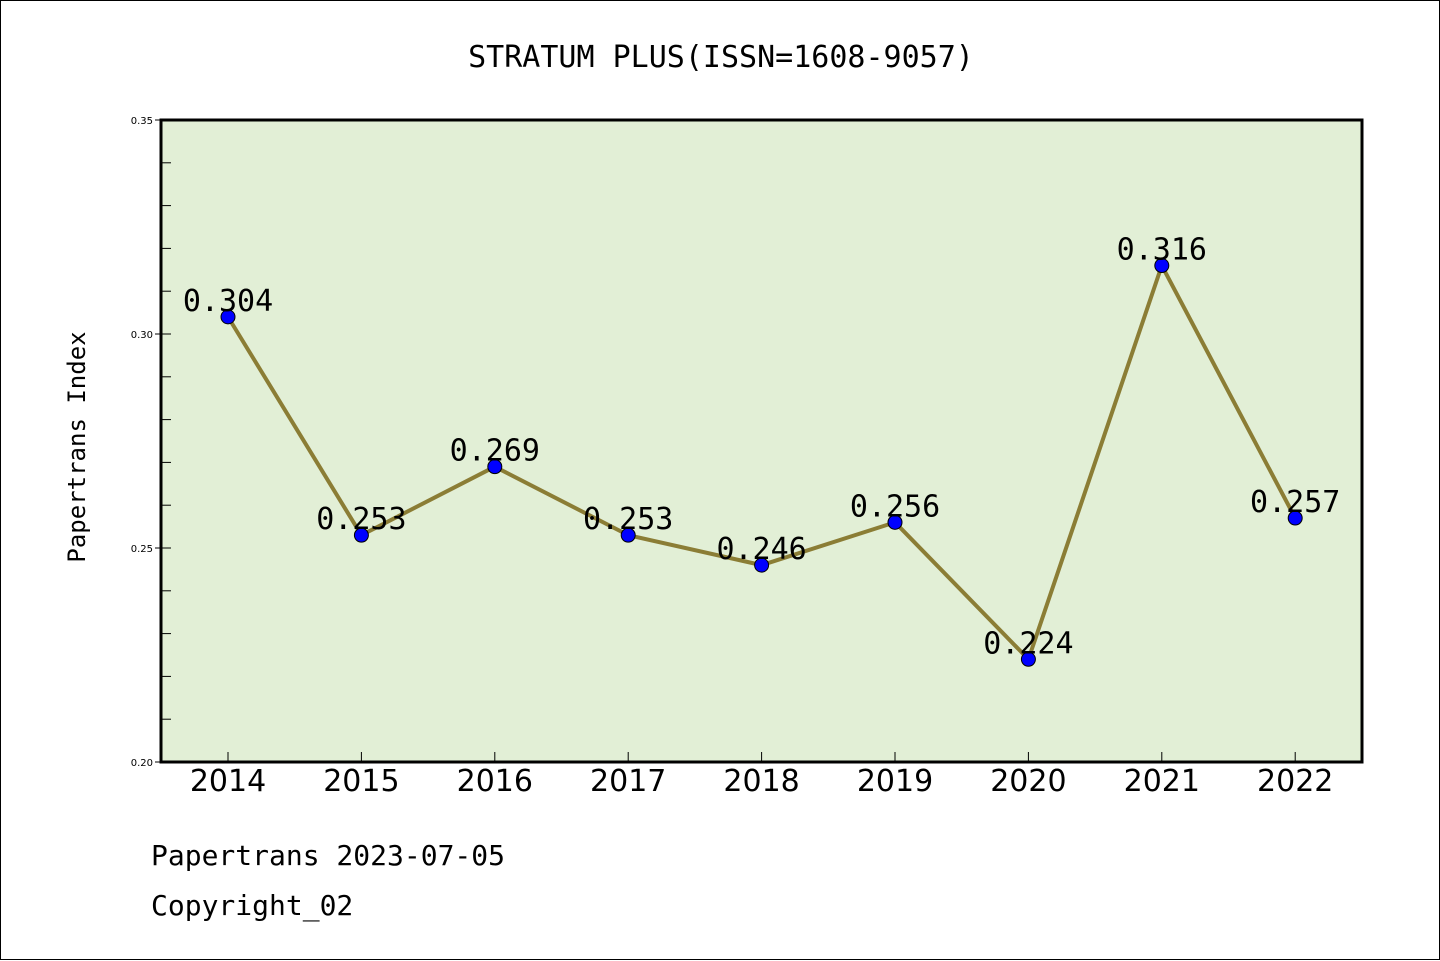  Describe the element at coordinates (142, 335) in the screenshot. I see `y-tick-label: 0.30` at that location.